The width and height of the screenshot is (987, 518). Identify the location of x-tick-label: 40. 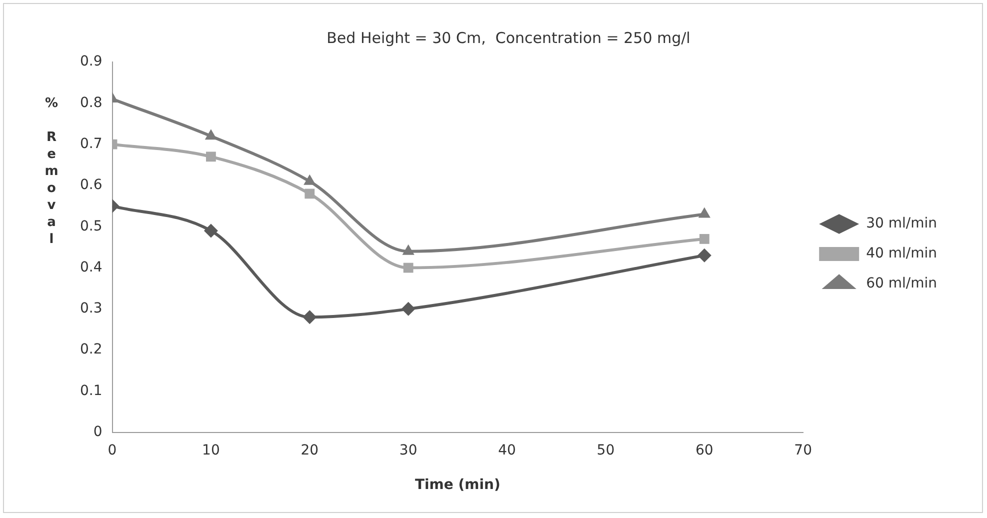
(507, 450).